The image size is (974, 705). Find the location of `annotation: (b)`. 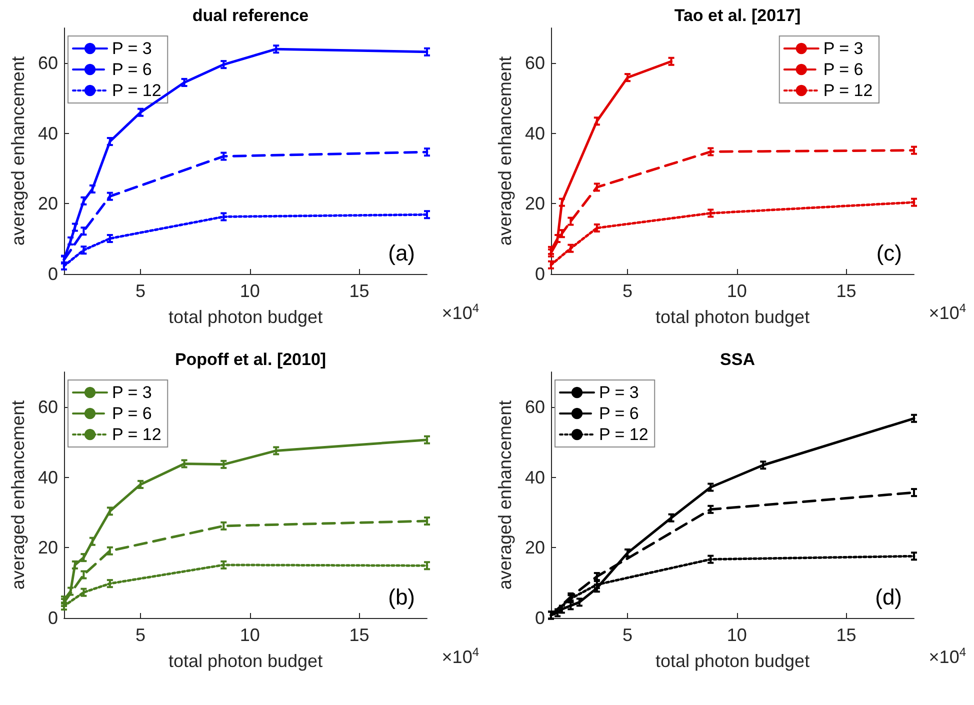

annotation: (b) is located at coordinates (402, 597).